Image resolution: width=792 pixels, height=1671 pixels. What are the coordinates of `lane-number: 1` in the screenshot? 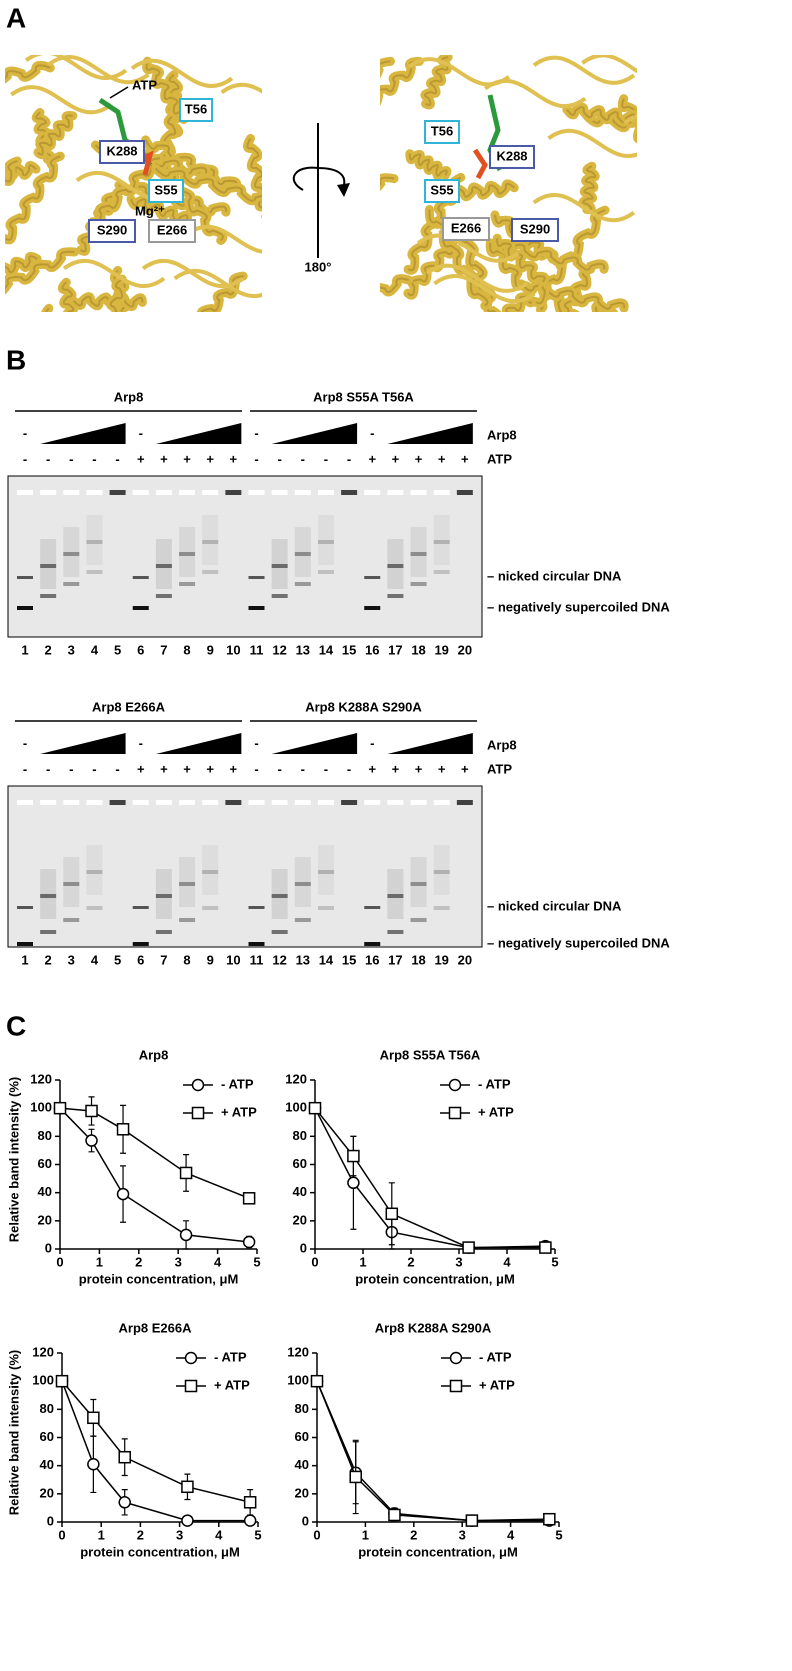 It's located at (24, 649).